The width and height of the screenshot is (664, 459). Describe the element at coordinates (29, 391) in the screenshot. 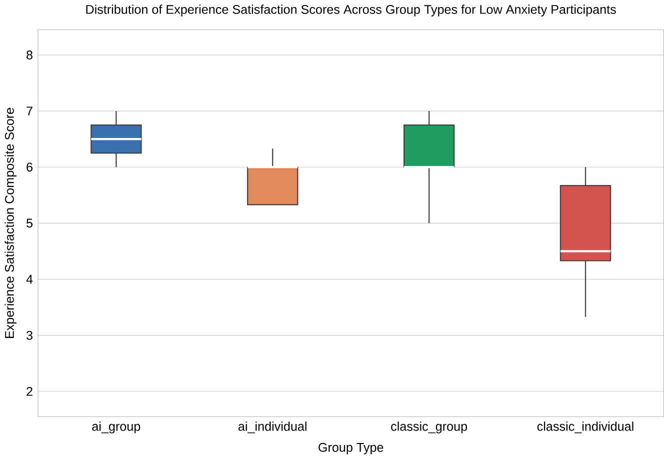

I see `y-tick-label: 2` at that location.